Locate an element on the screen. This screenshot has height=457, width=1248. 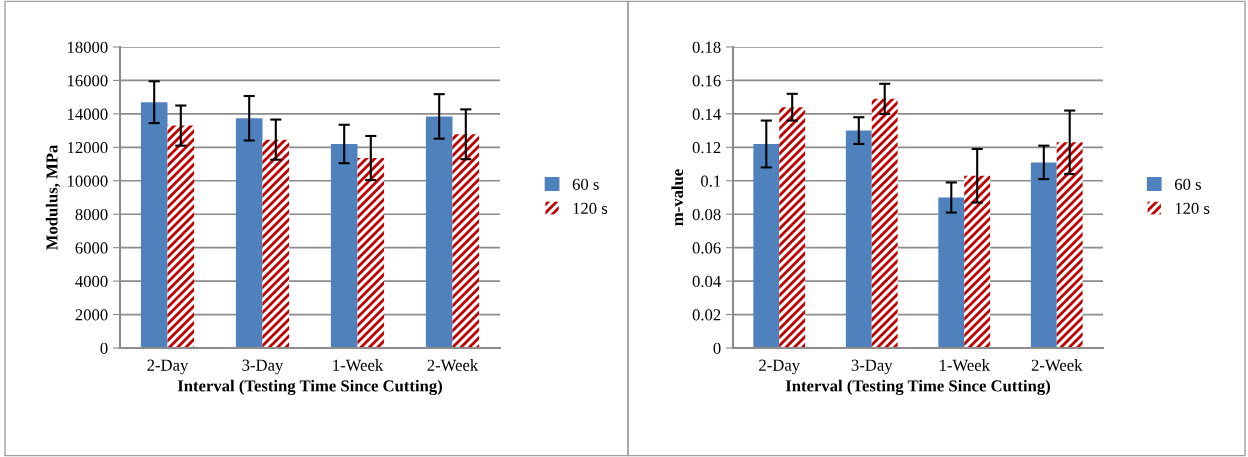
y-tick-label: 0.14 is located at coordinates (706, 114).